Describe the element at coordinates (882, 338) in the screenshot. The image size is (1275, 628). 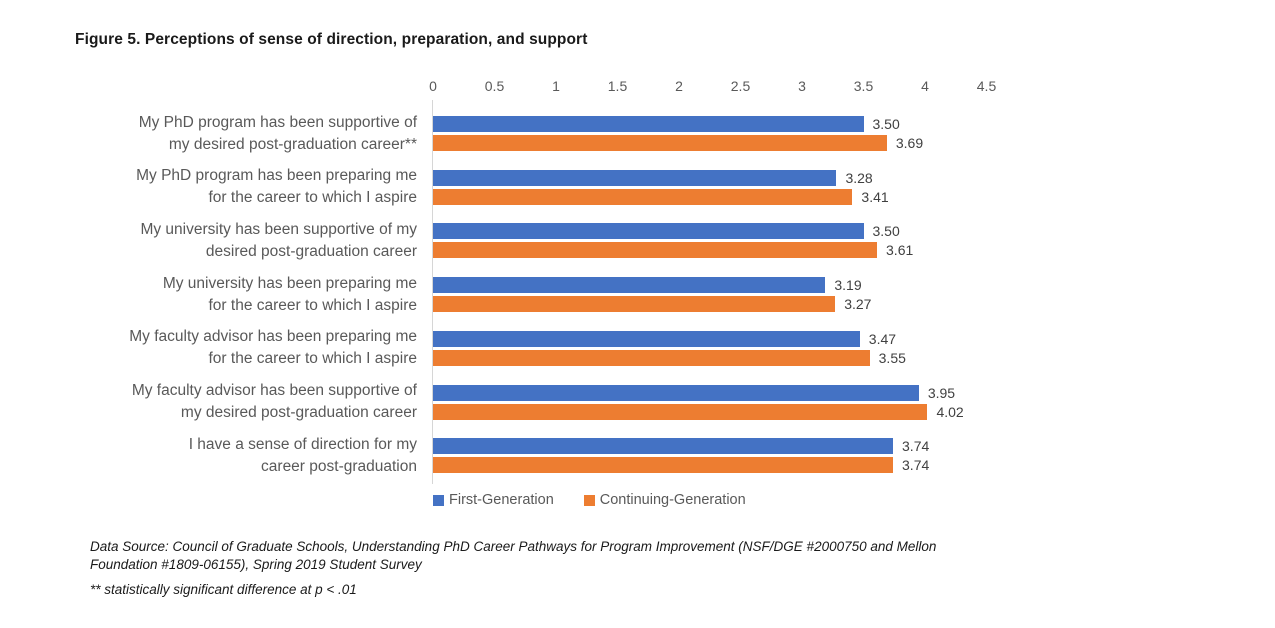
I see `value-label: 3.47` at that location.